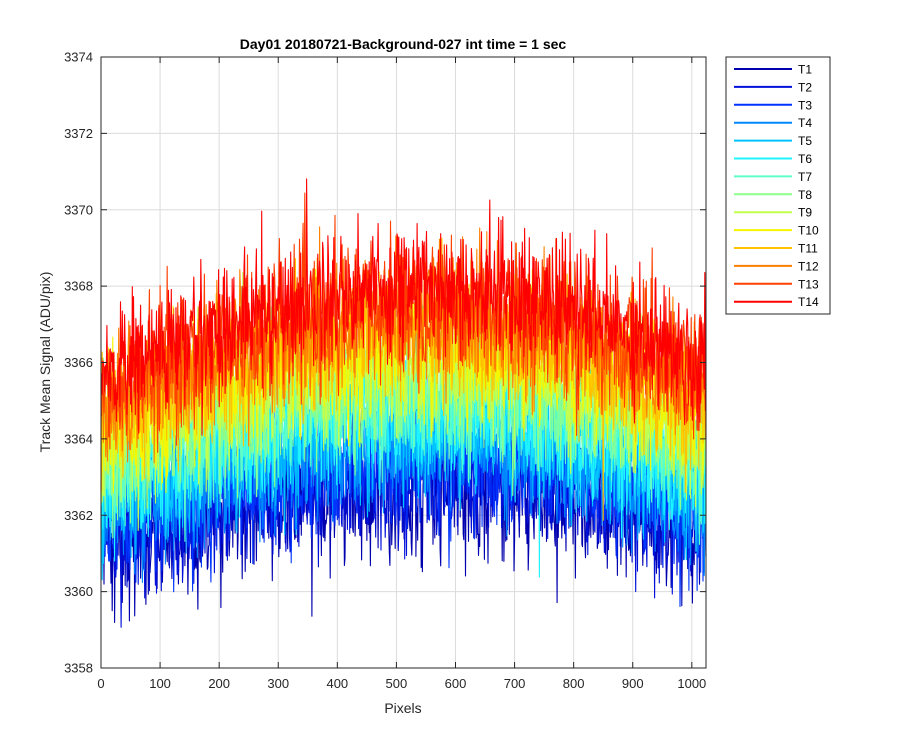 Image resolution: width=900 pixels, height=750 pixels. Describe the element at coordinates (805, 195) in the screenshot. I see `legend-label-t8: T8` at that location.